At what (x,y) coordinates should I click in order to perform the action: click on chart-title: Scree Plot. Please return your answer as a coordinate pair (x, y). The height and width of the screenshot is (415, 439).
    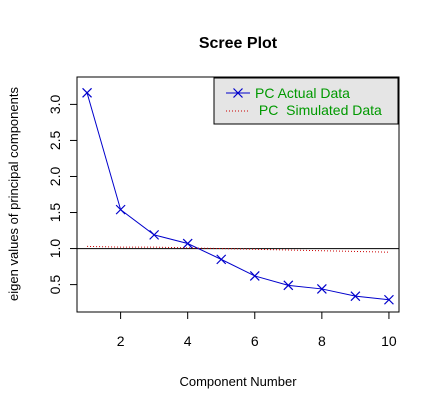
    Looking at the image, I should click on (238, 43).